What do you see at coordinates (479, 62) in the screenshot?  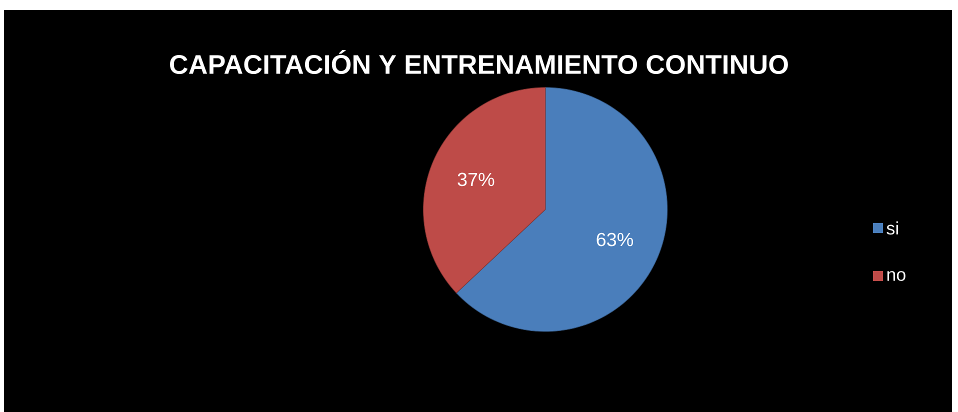 I see `chart-title: CAPACITACIÓN Y ENTRENAMIENTO CONTINUO` at bounding box center [479, 62].